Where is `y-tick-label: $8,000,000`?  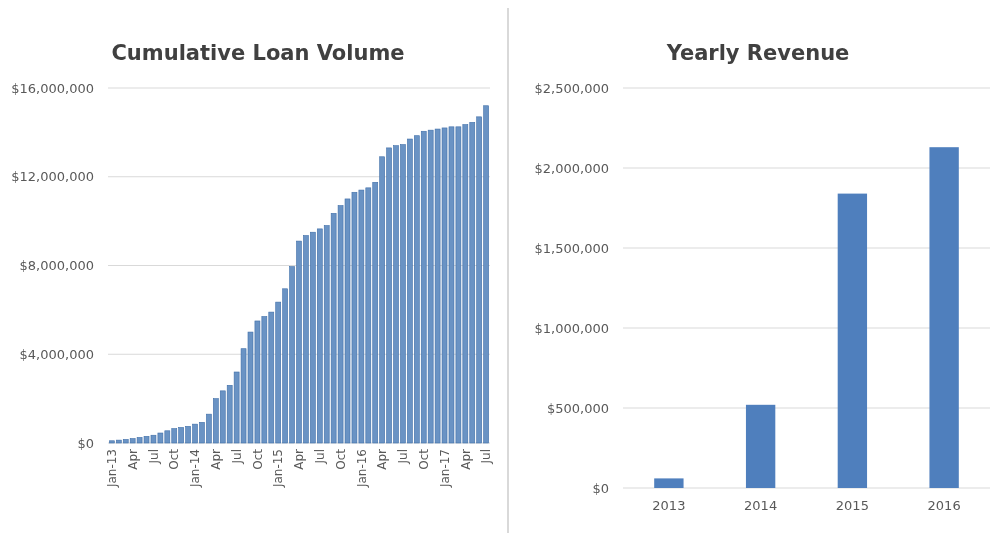 y-tick-label: $8,000,000 is located at coordinates (56, 266).